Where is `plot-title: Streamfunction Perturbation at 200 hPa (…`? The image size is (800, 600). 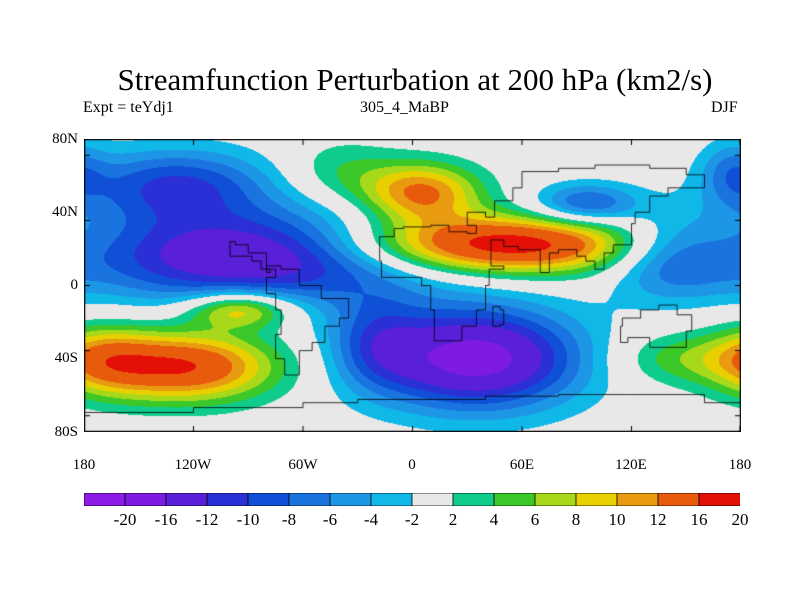
plot-title: Streamfunction Perturbation at 200 hPa (… is located at coordinates (415, 79).